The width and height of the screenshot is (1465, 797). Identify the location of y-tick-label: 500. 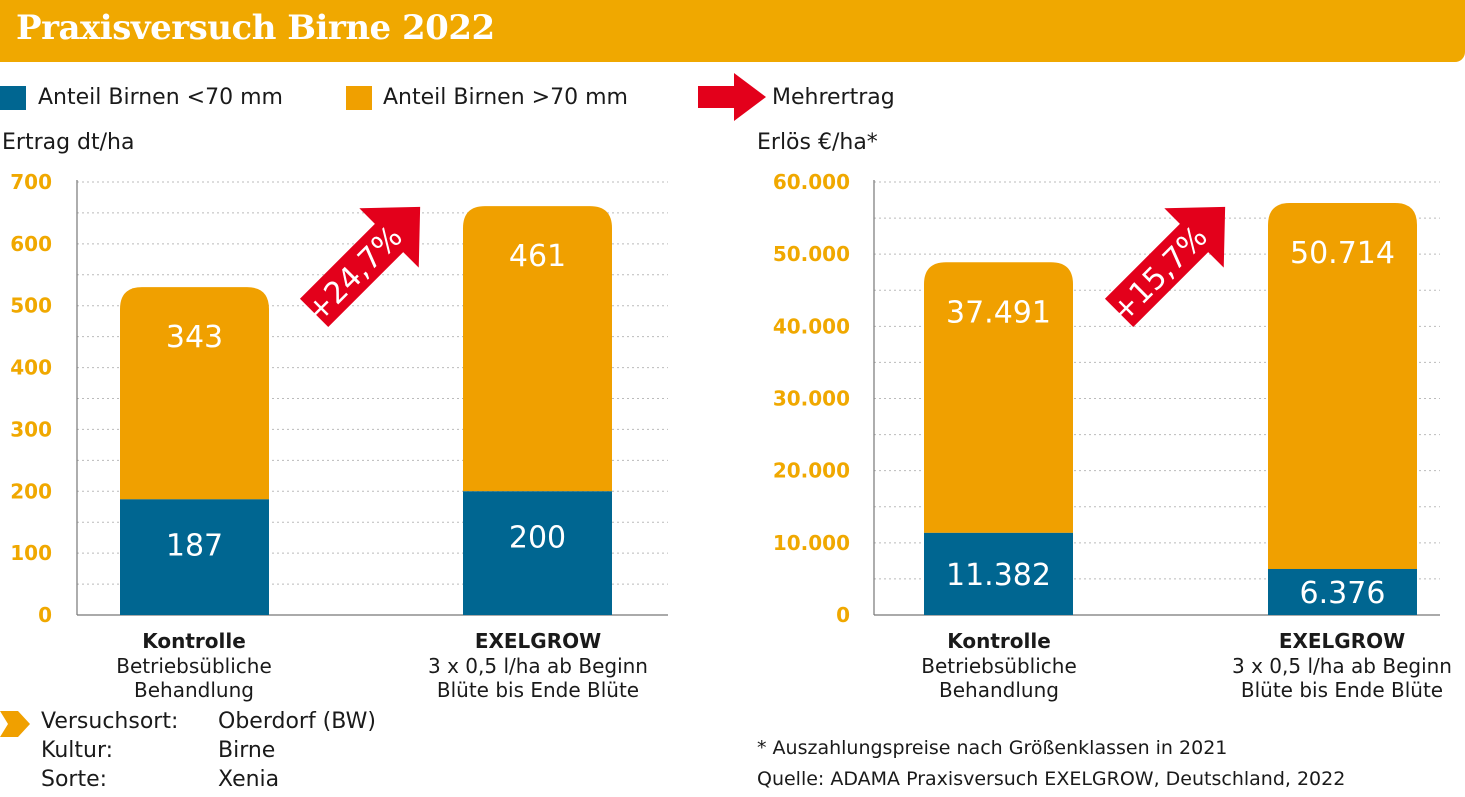
(31, 306).